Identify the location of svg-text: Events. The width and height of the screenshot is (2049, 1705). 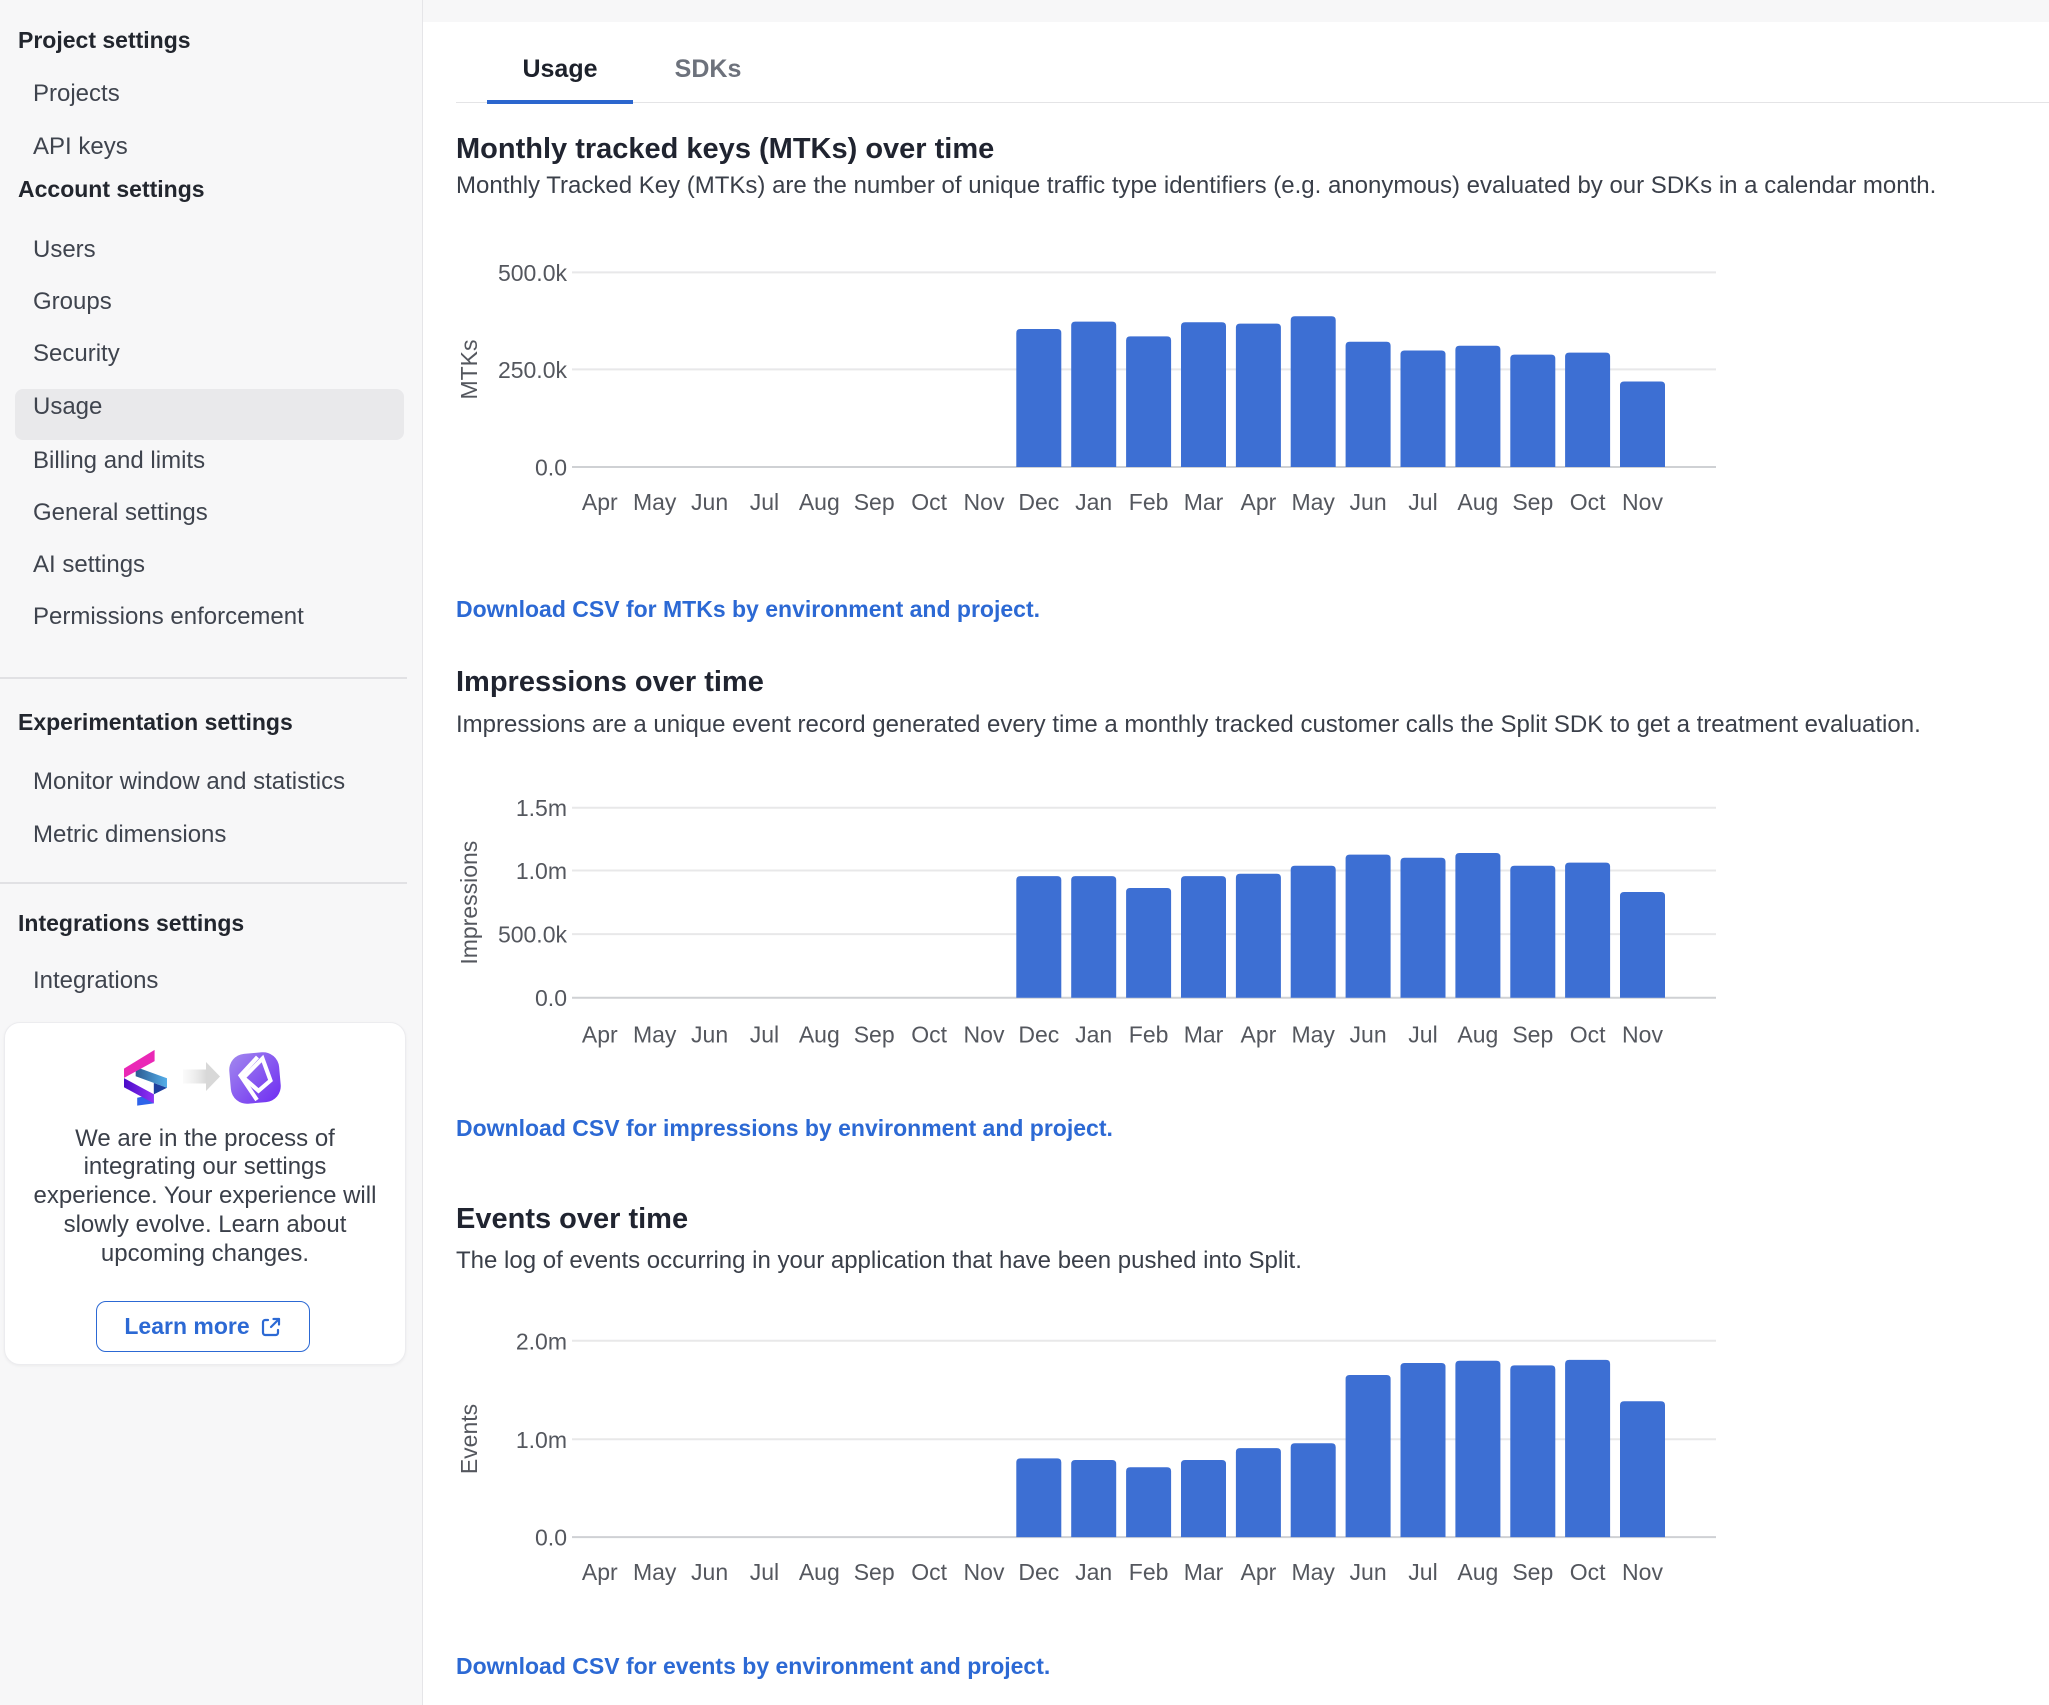
(469, 1439).